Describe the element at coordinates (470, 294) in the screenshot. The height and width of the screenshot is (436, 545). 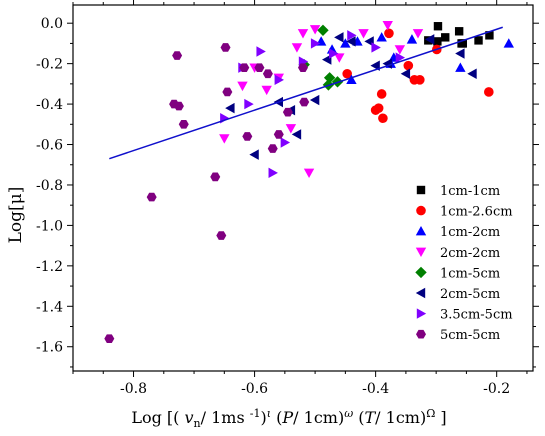
I see `legend-label: 2cm-5cm` at that location.